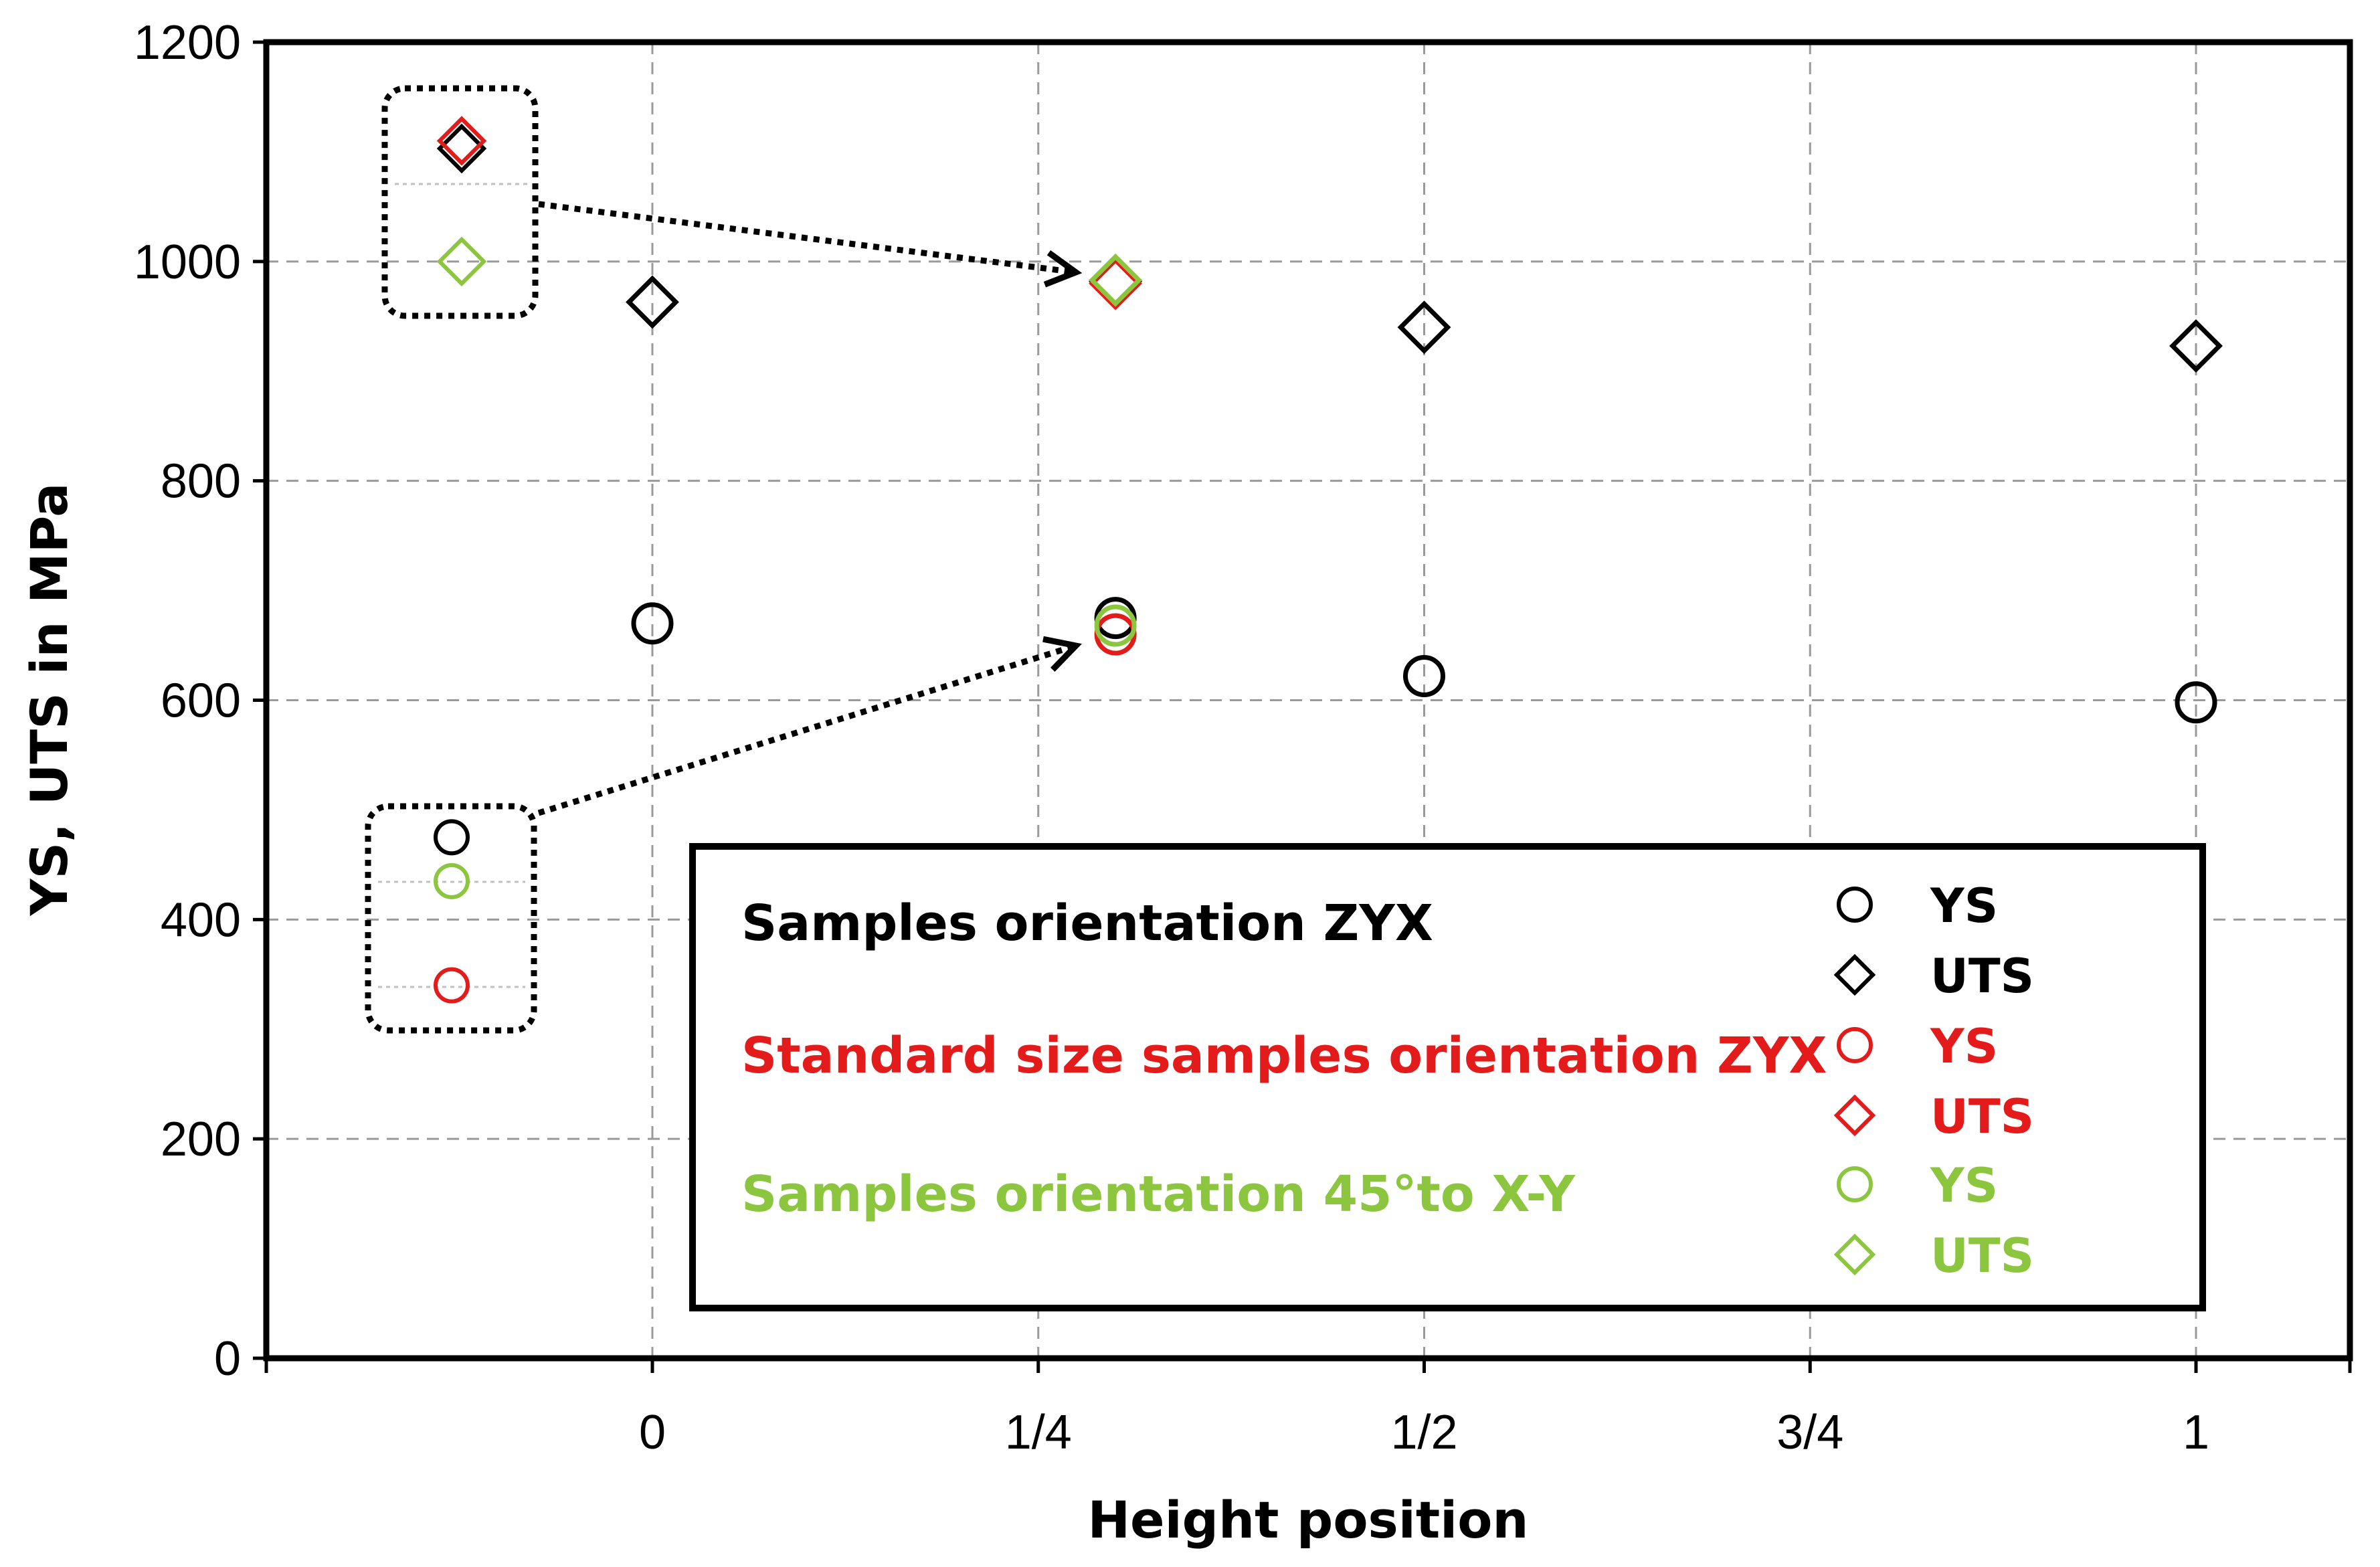 This screenshot has height=1567, width=2380. What do you see at coordinates (201, 482) in the screenshot?
I see `y-tick-label: 800` at bounding box center [201, 482].